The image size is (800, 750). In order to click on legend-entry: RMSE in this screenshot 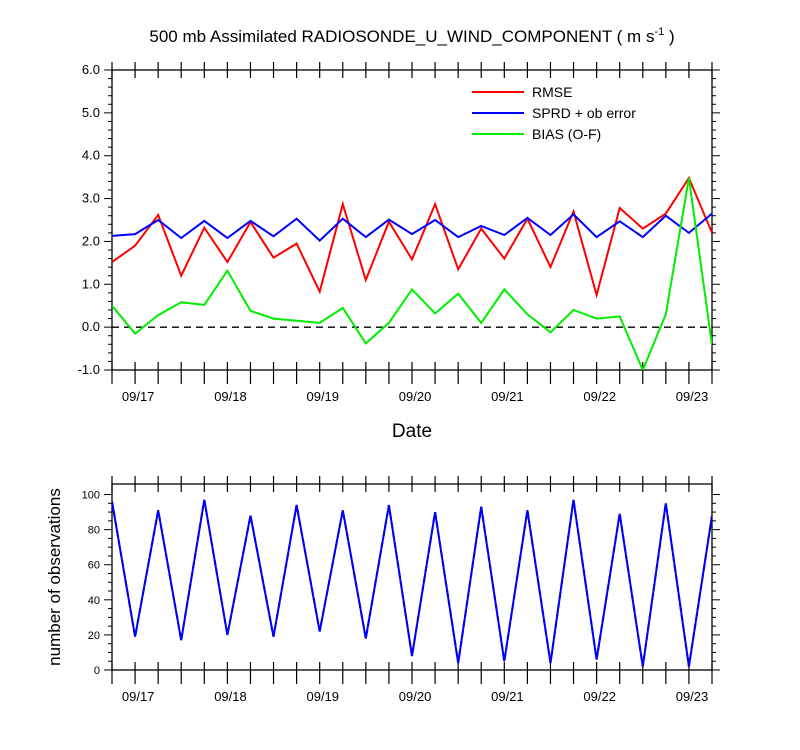, I will do `click(552, 92)`.